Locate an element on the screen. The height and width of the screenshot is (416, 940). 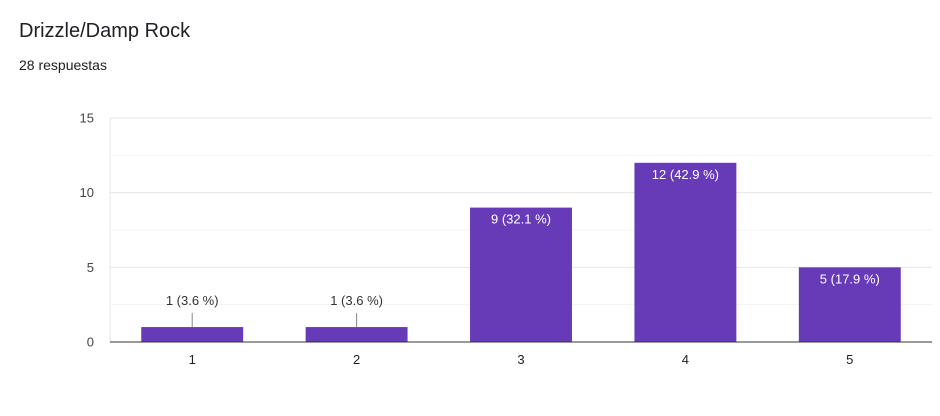
chart-title: Drizzle/Damp Rock is located at coordinates (105, 31).